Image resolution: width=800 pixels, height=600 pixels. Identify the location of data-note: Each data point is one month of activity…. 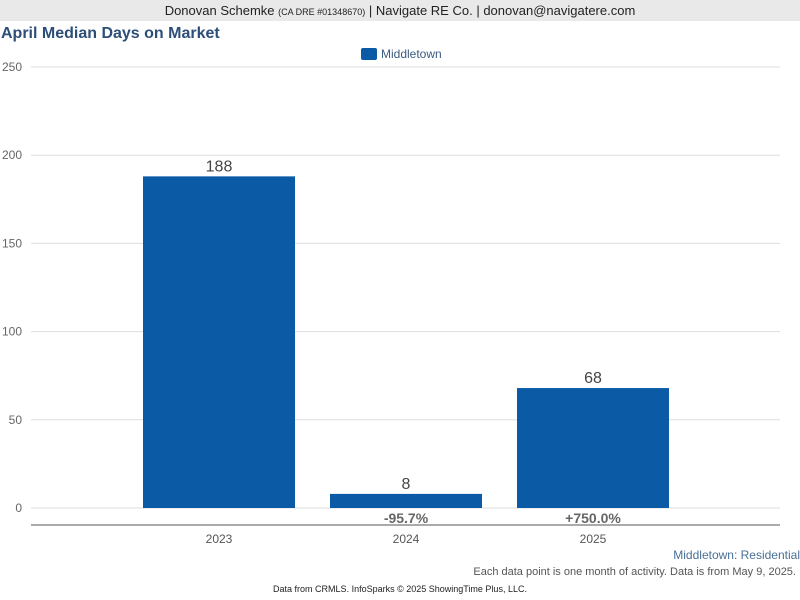
(634, 572).